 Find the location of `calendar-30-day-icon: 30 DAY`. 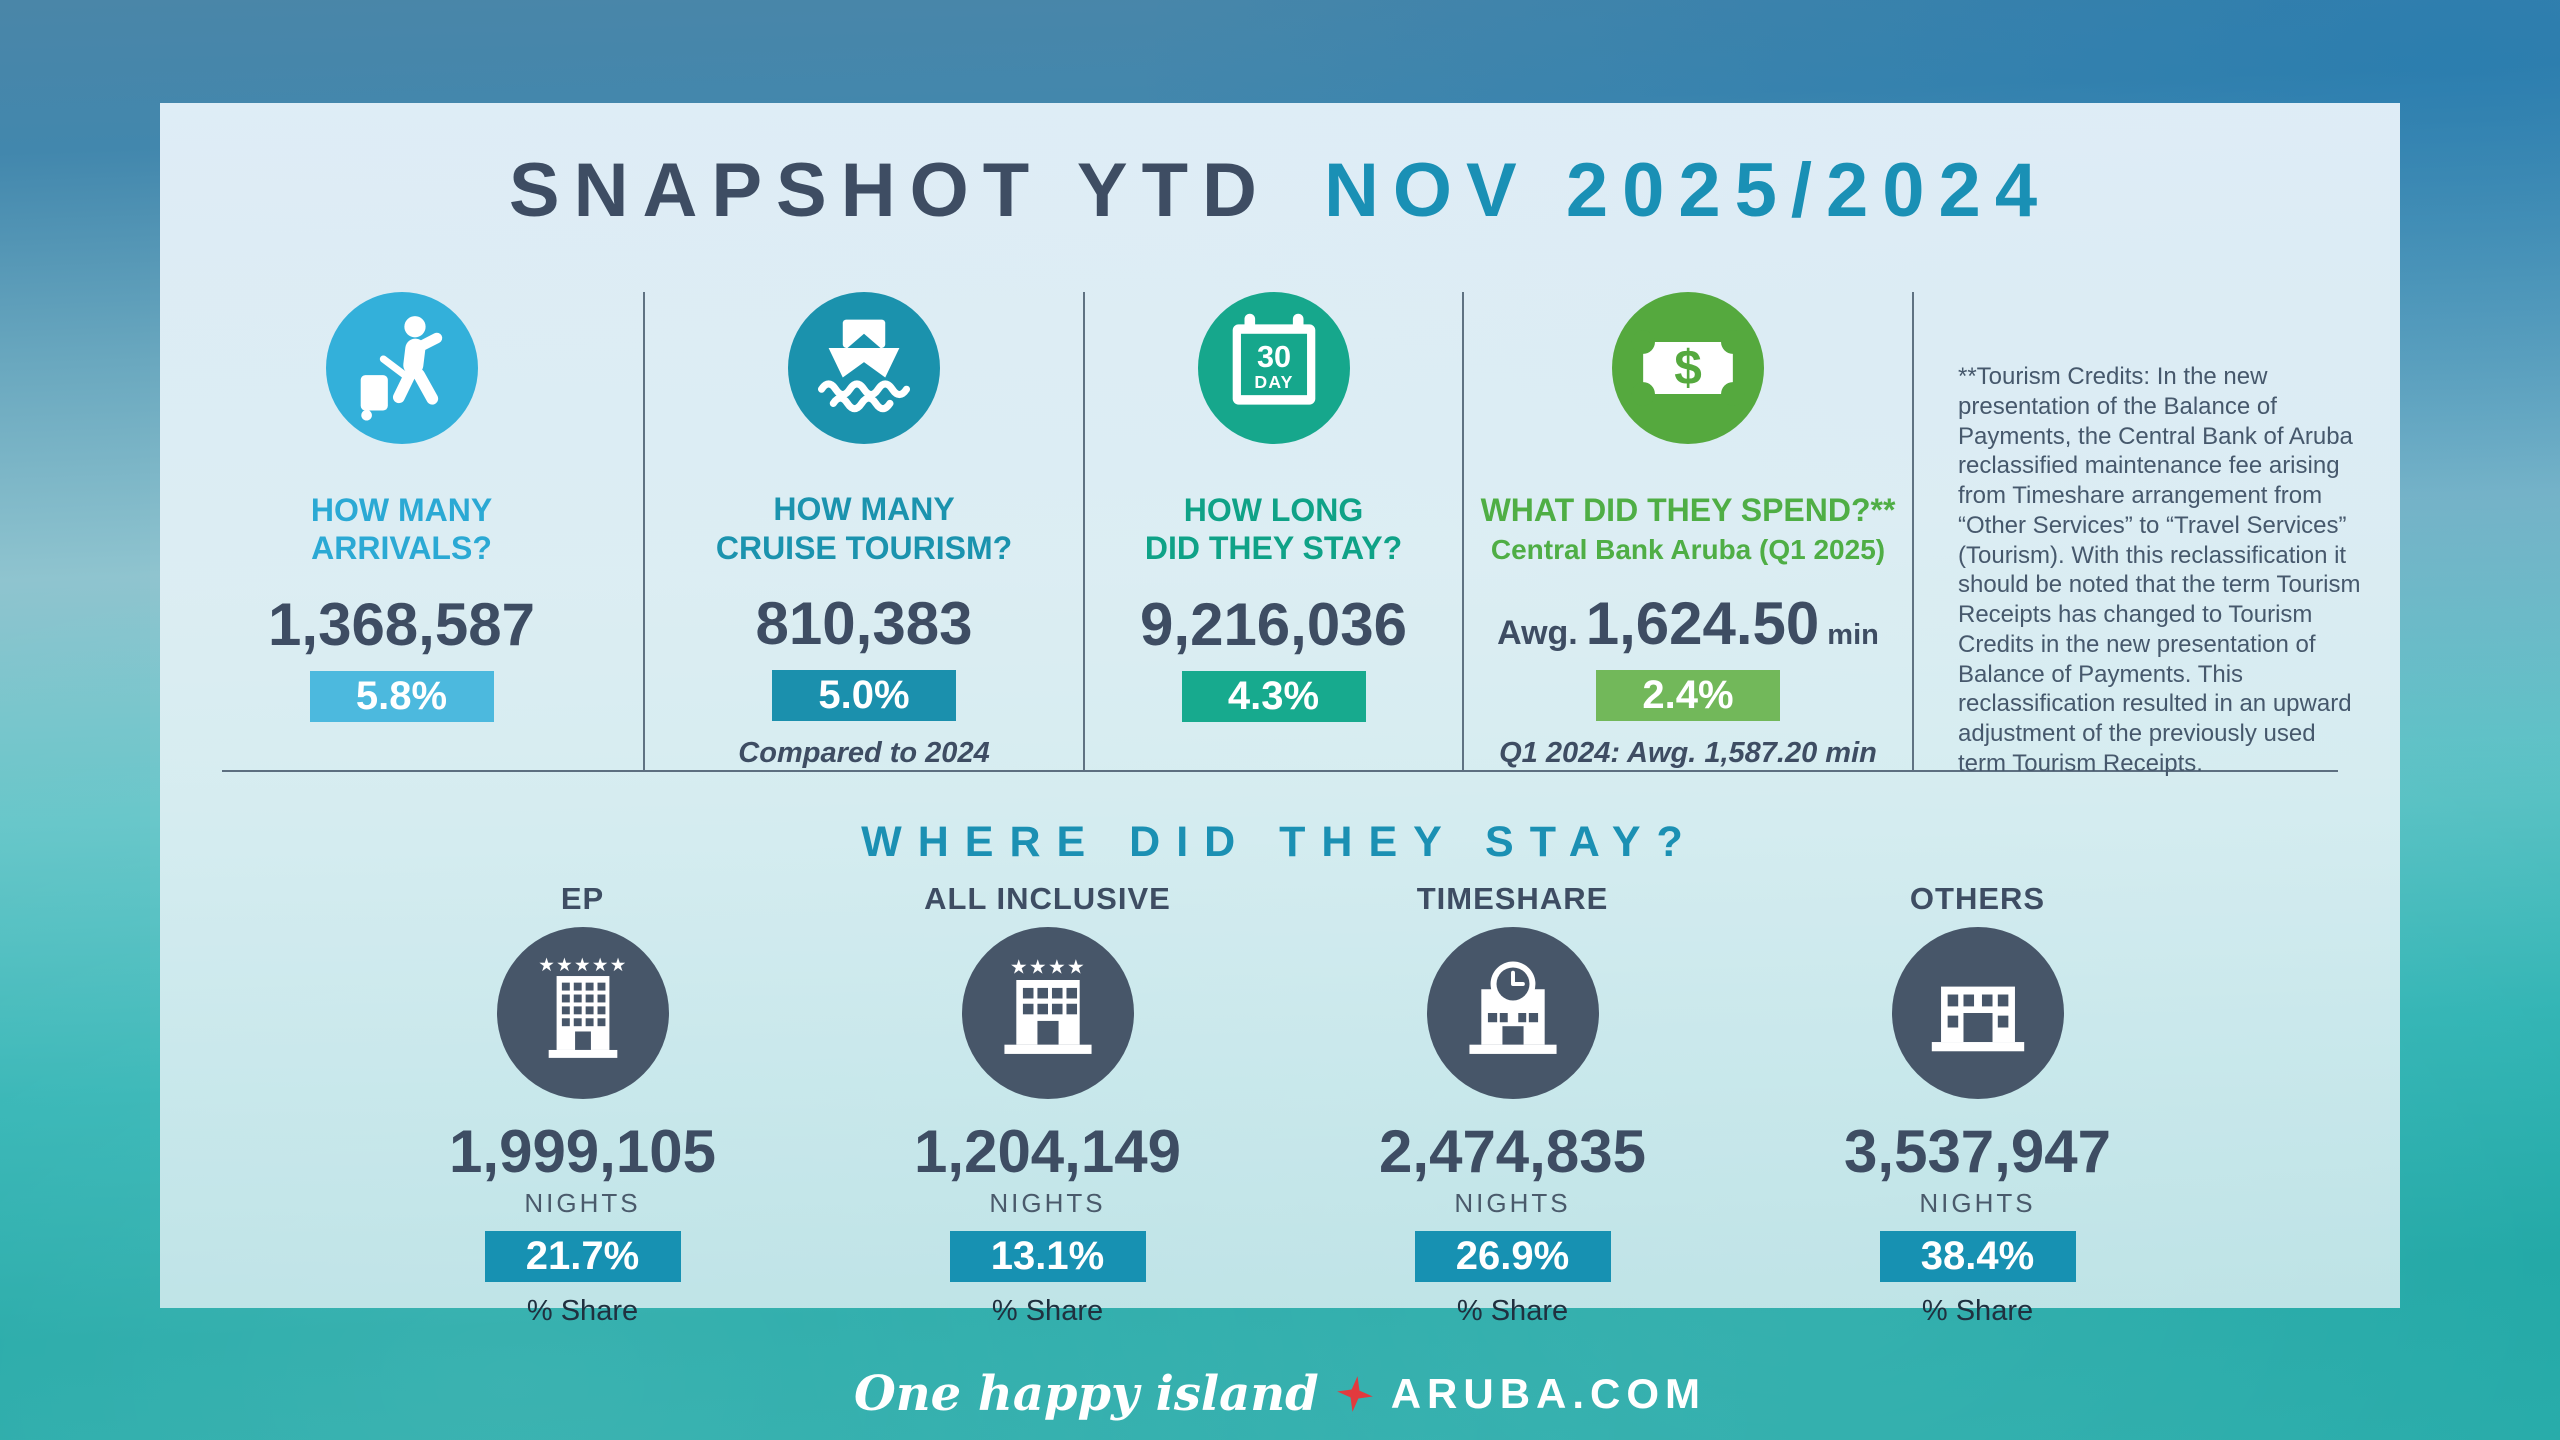

calendar-30-day-icon: 30 DAY is located at coordinates (1273, 368).